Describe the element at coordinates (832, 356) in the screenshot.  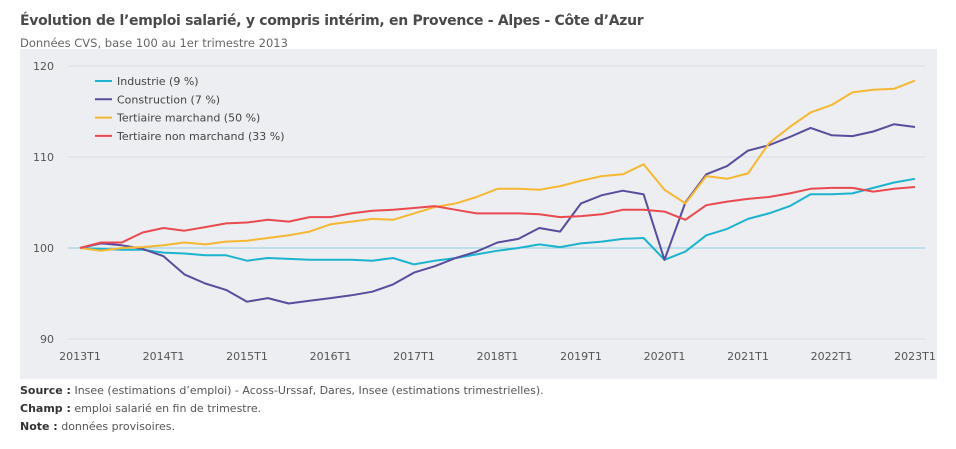
I see `x-tick-label: 2022T1` at that location.